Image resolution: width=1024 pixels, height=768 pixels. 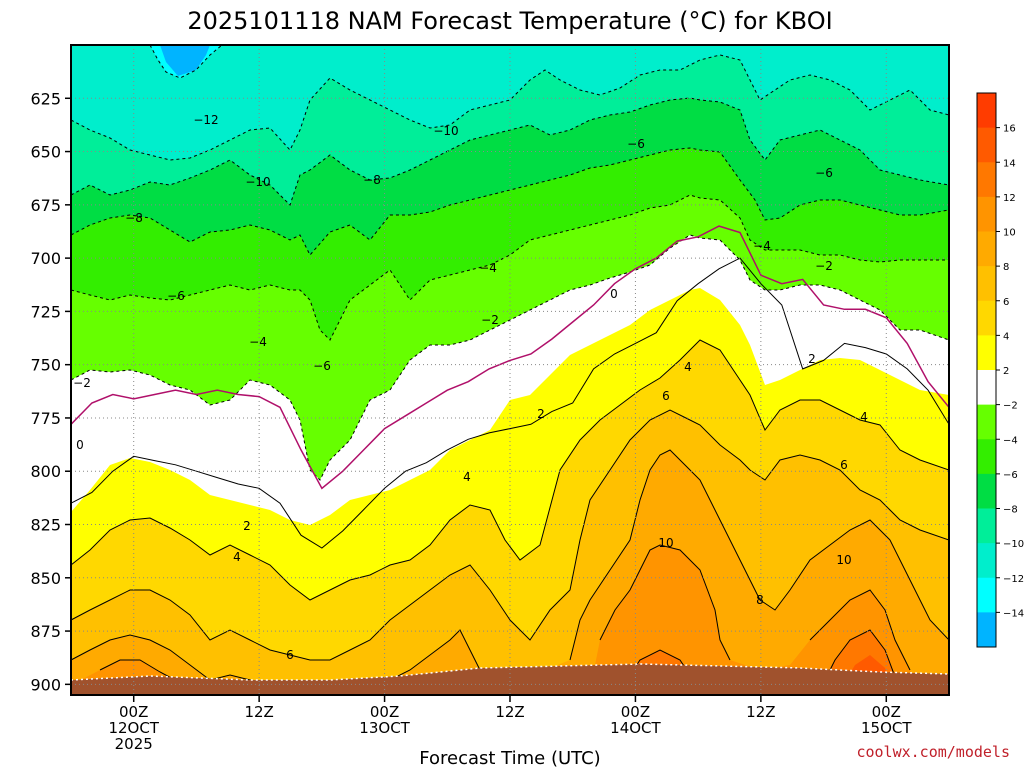 I want to click on x-tick-label: 13OCT, so click(x=384, y=728).